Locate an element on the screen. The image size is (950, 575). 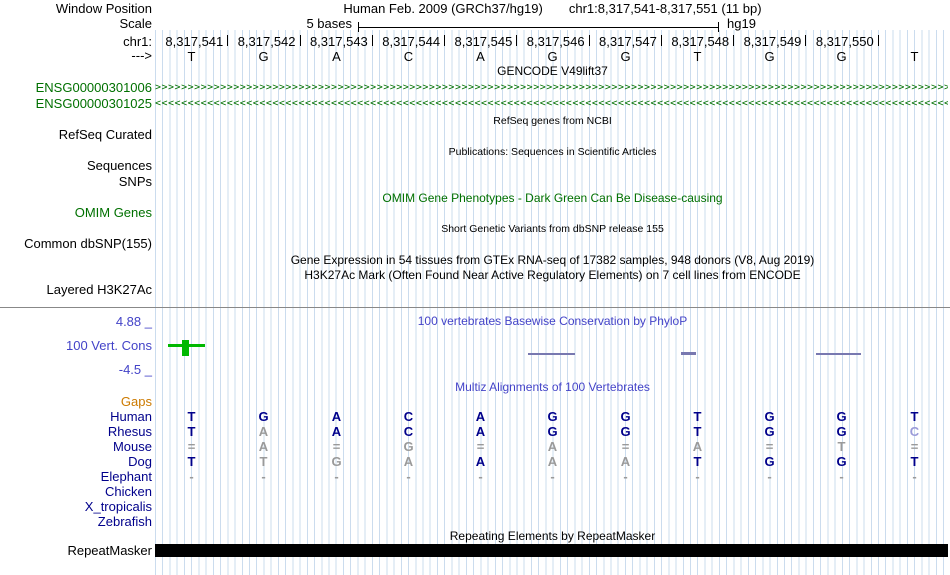
ruler-coordinate: 8,317,541 is located at coordinates (194, 41).